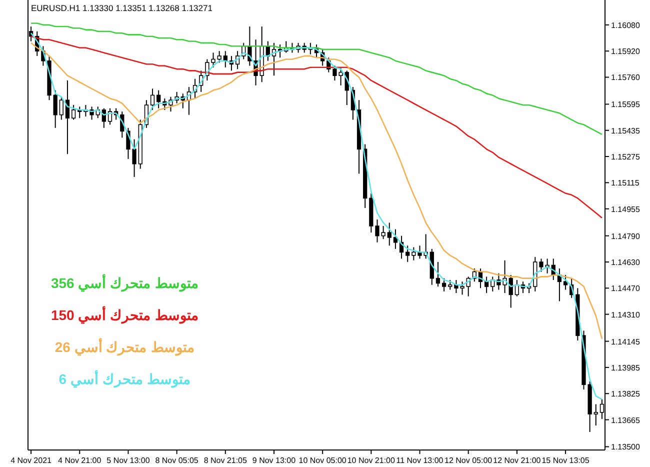  I want to click on y-tick-label: 1.13665, so click(625, 420).